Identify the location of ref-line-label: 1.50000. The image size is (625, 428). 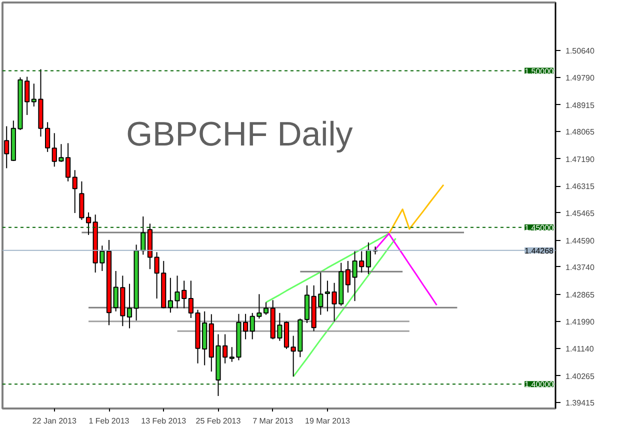
(539, 71).